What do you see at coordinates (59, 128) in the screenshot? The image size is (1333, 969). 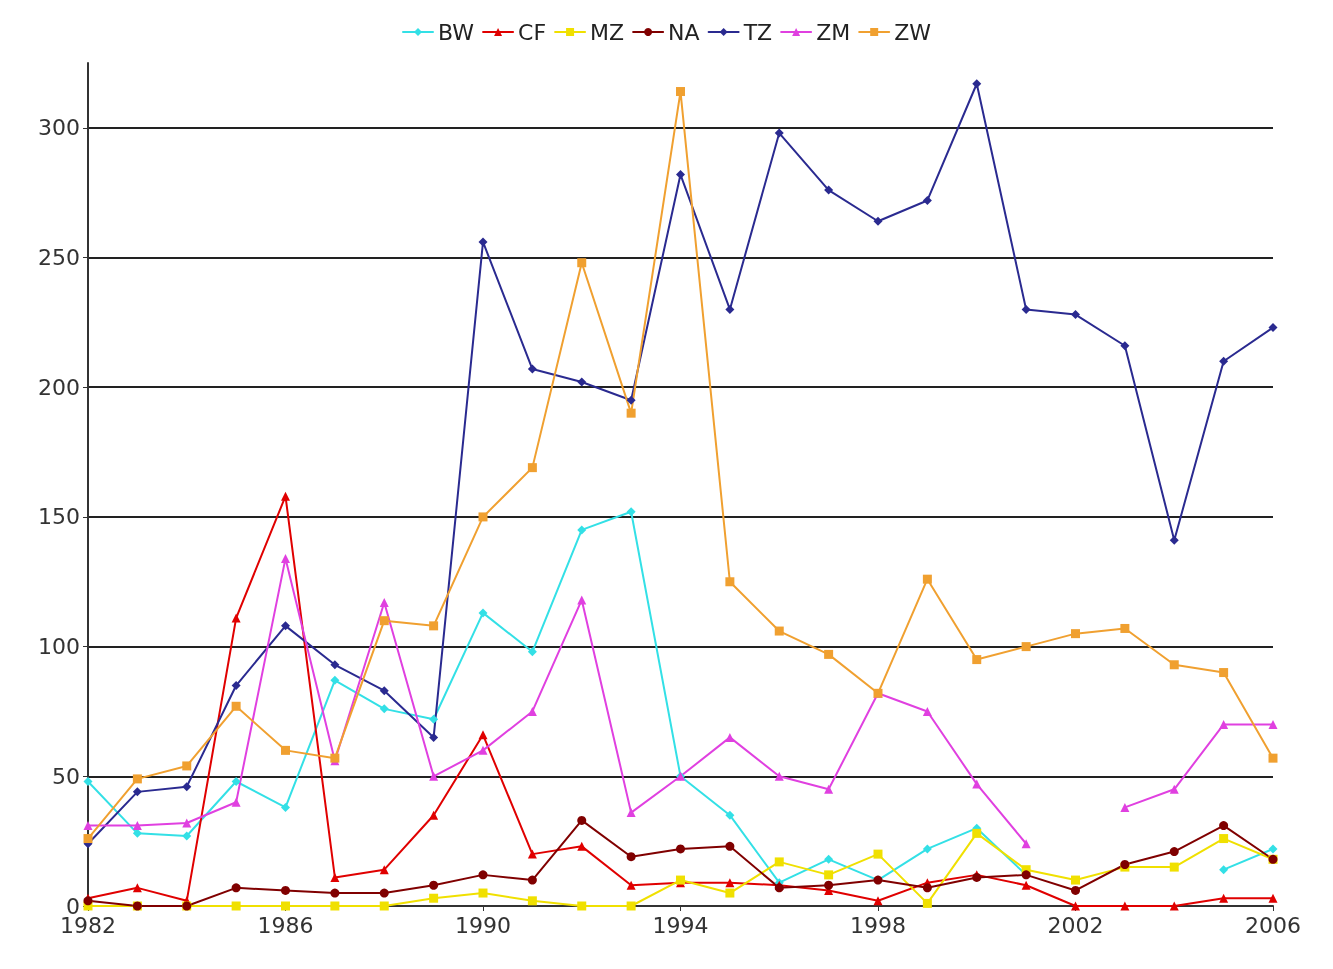 I see `y-tick-label: 300` at bounding box center [59, 128].